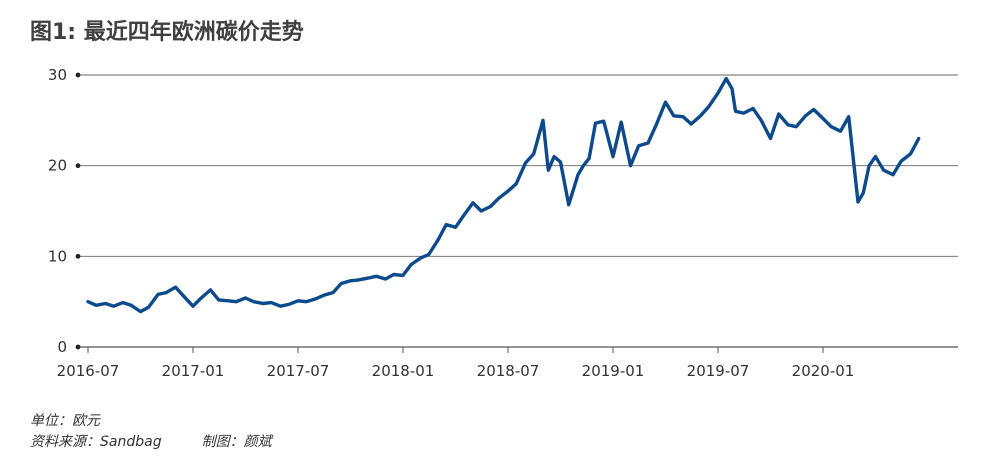 The height and width of the screenshot is (473, 1000). Describe the element at coordinates (167, 32) in the screenshot. I see `chart-title: 图1: 最近四年欧洲碳价走势` at that location.